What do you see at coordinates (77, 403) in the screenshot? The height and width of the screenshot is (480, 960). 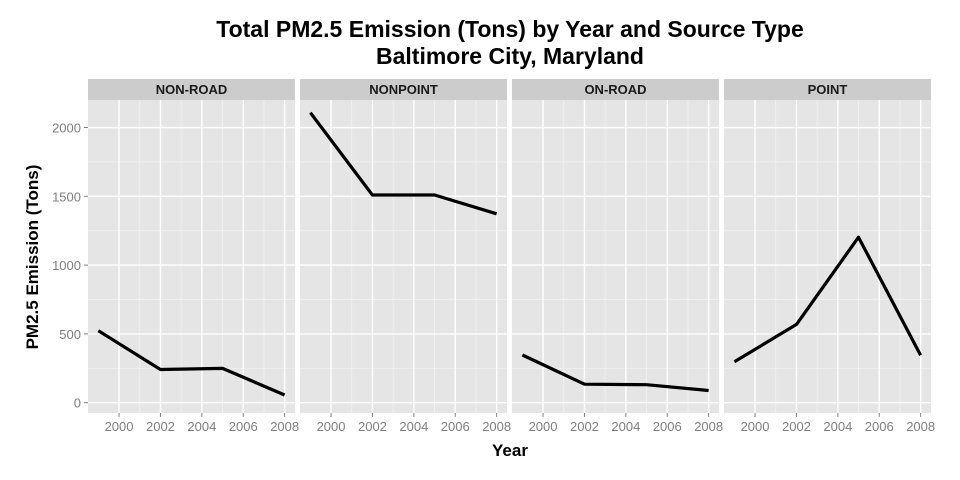 I see `y-tick-label: 0` at bounding box center [77, 403].